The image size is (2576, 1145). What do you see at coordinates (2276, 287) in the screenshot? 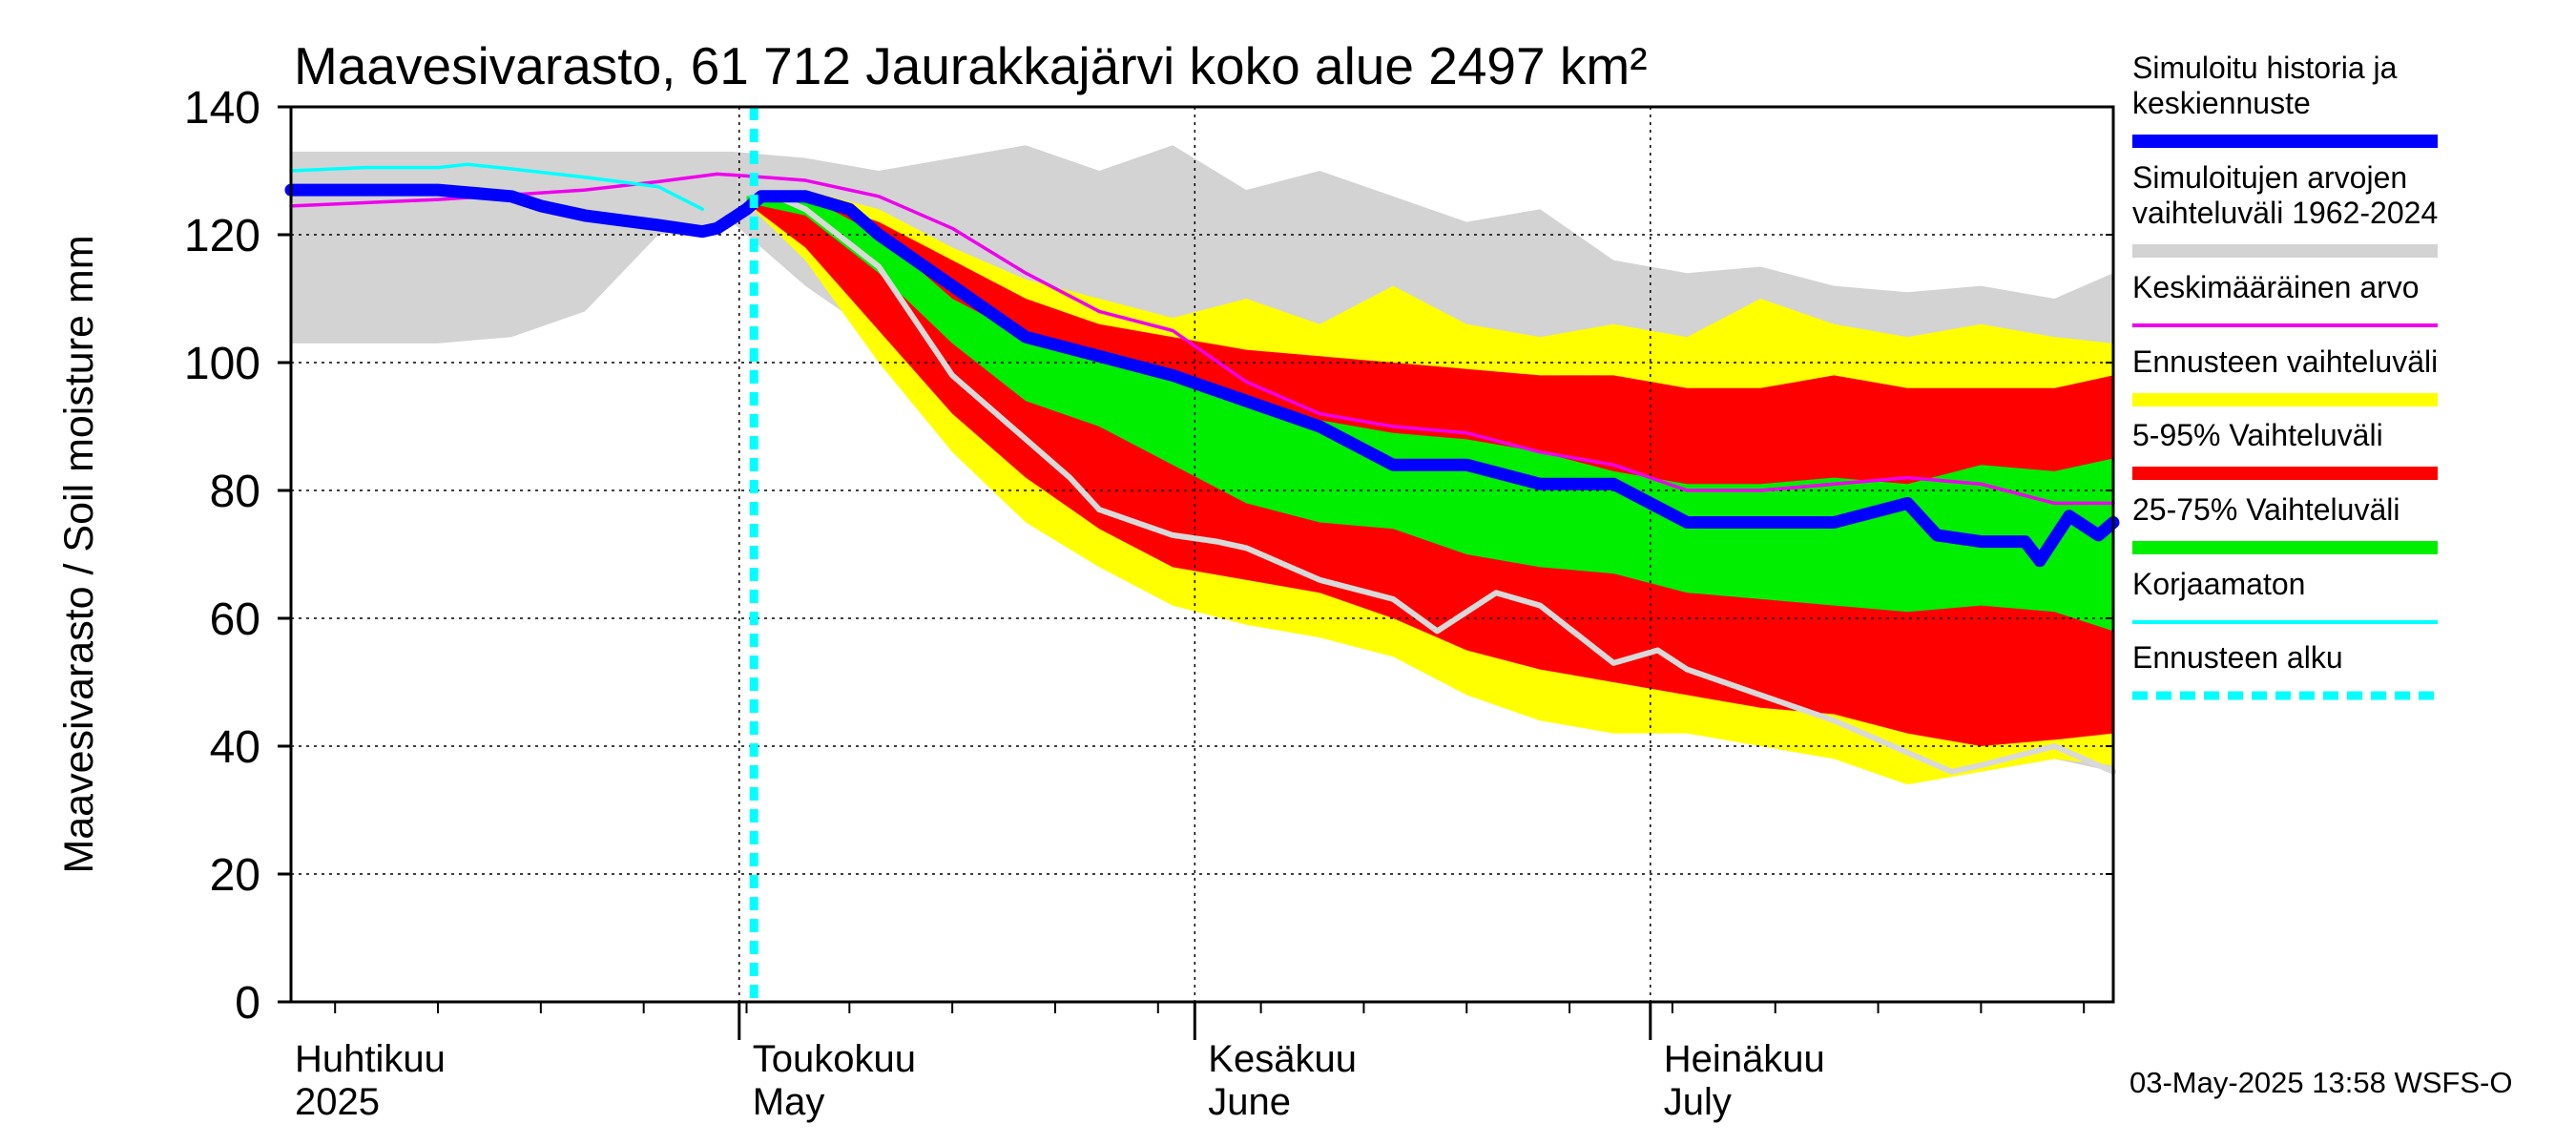
I see `legend-label: Keskimääräinen arvo` at bounding box center [2276, 287].